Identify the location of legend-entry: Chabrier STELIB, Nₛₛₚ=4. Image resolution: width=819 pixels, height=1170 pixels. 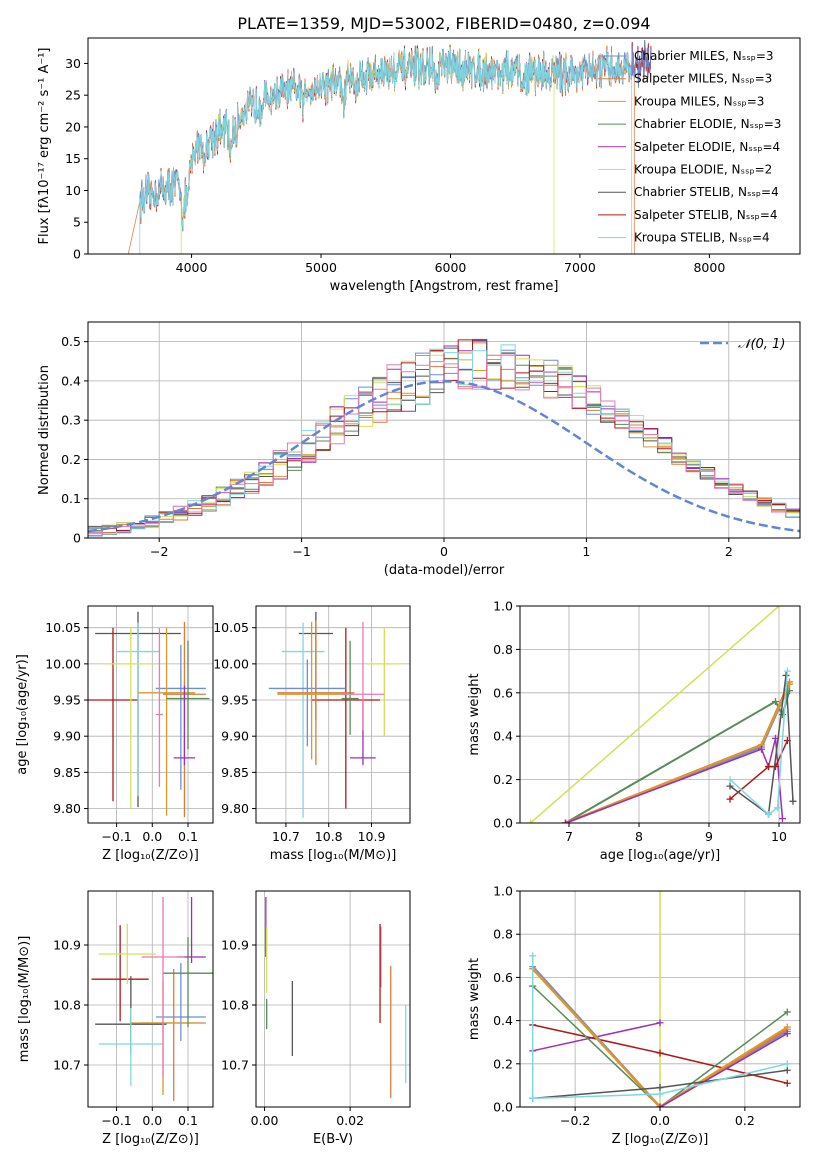
(706, 192).